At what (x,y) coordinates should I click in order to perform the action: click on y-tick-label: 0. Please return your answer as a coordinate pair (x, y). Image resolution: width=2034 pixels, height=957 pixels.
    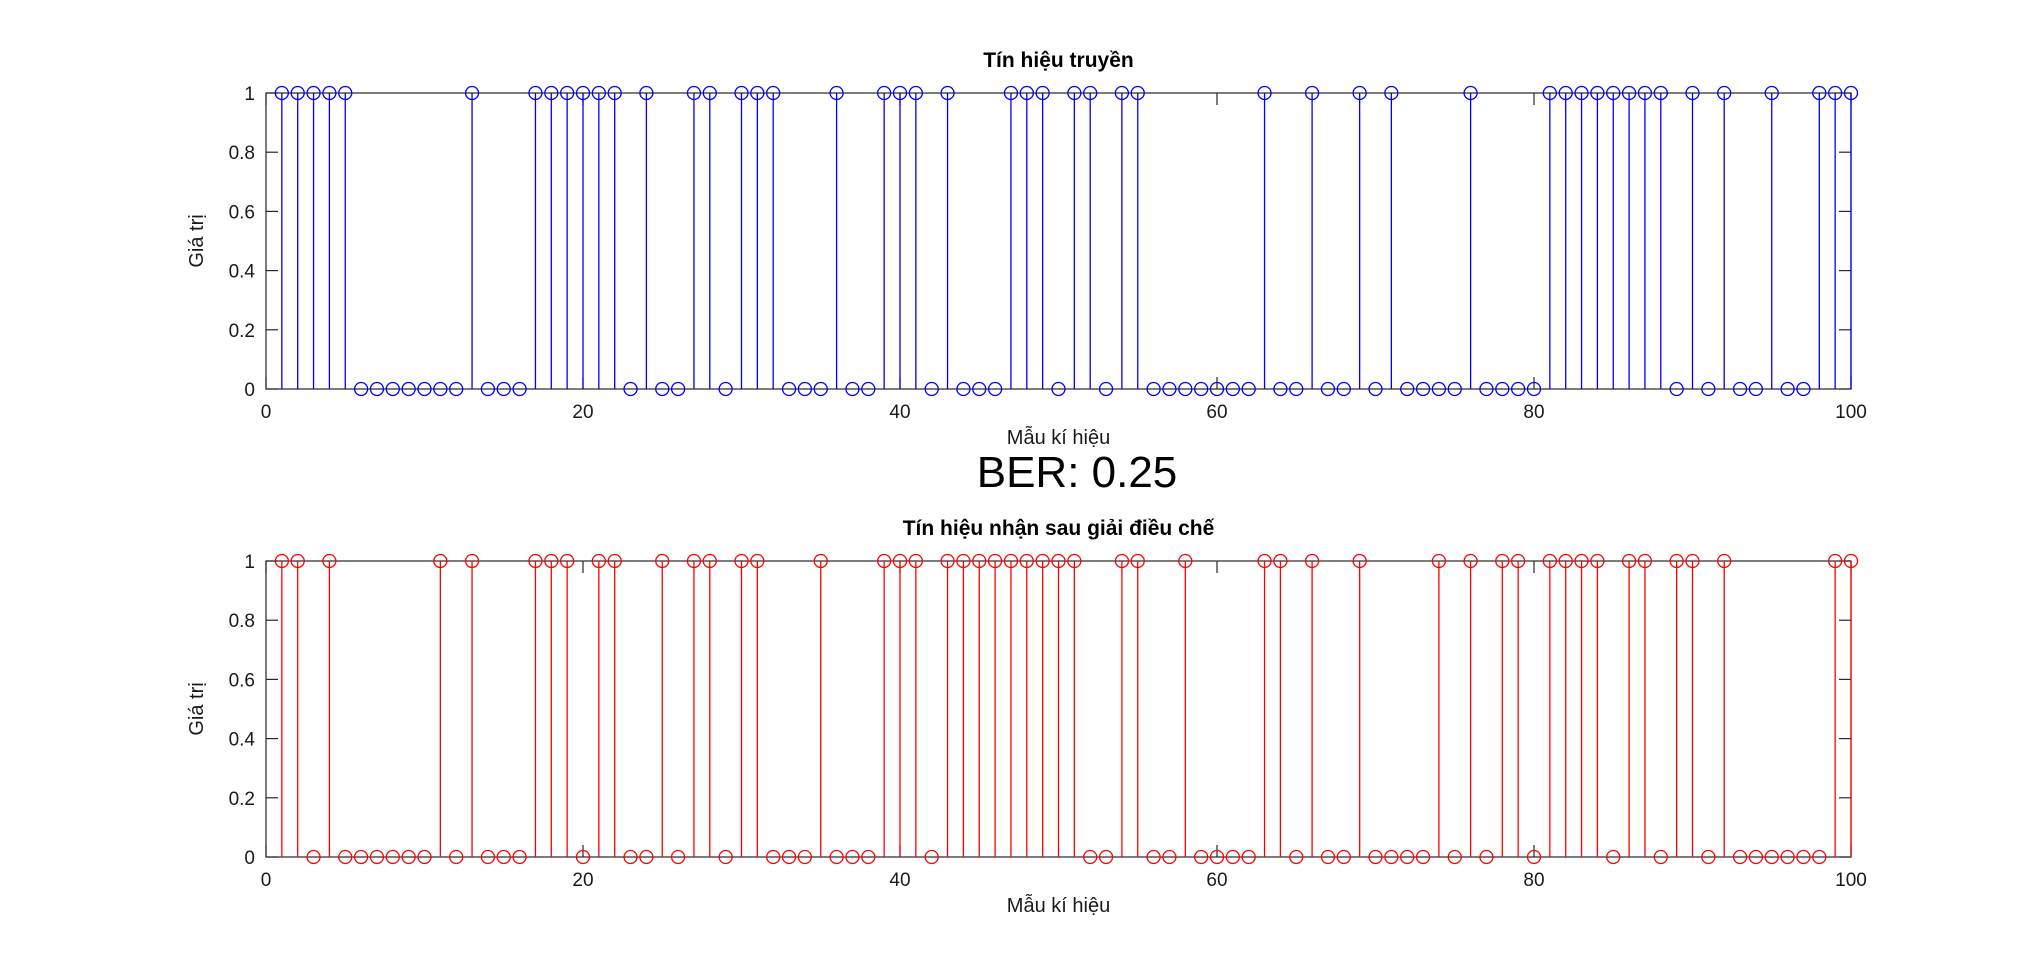
    Looking at the image, I should click on (249, 390).